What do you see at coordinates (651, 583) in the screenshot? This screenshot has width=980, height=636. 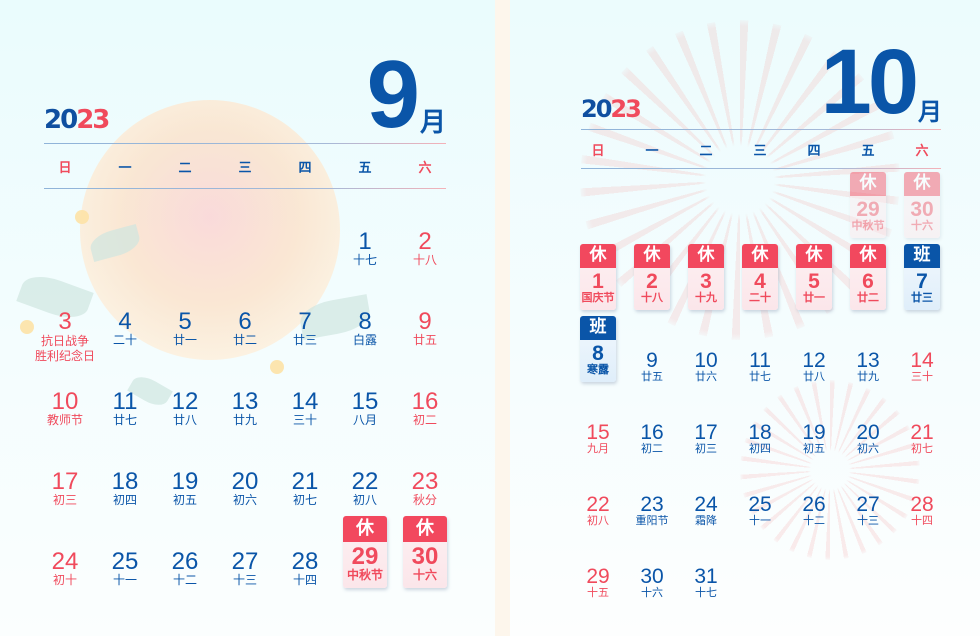 I see `day-cell: 30 十六` at bounding box center [651, 583].